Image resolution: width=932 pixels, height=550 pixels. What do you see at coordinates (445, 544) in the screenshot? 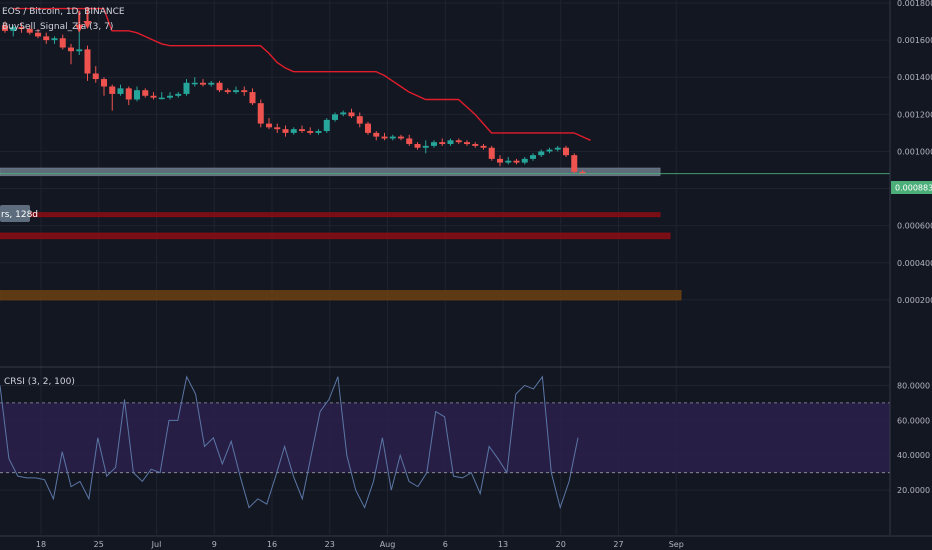
I see `date-tick-label: 6` at bounding box center [445, 544].